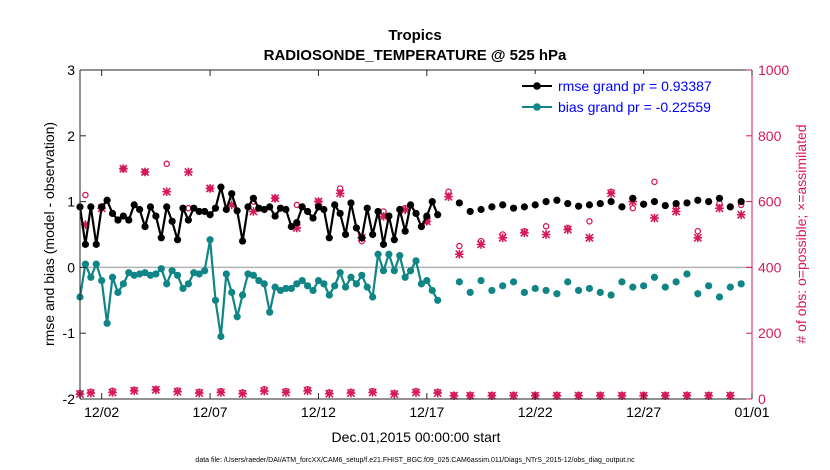 This screenshot has height=470, width=830. Describe the element at coordinates (71, 136) in the screenshot. I see `y-tick-label: 2` at that location.